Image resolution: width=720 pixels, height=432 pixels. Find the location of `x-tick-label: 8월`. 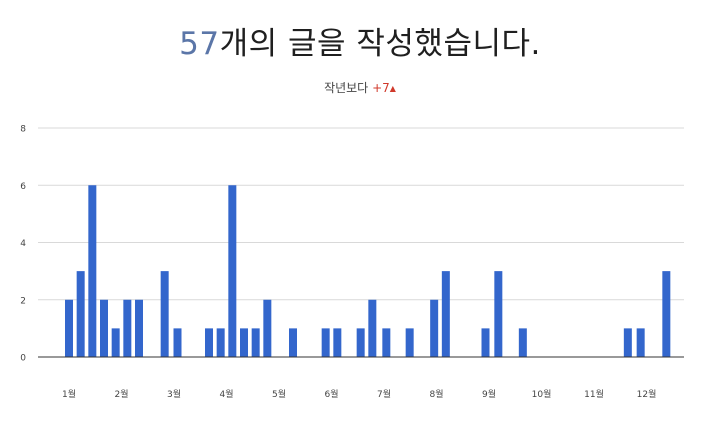

x-tick-label: 8월 is located at coordinates (436, 394).